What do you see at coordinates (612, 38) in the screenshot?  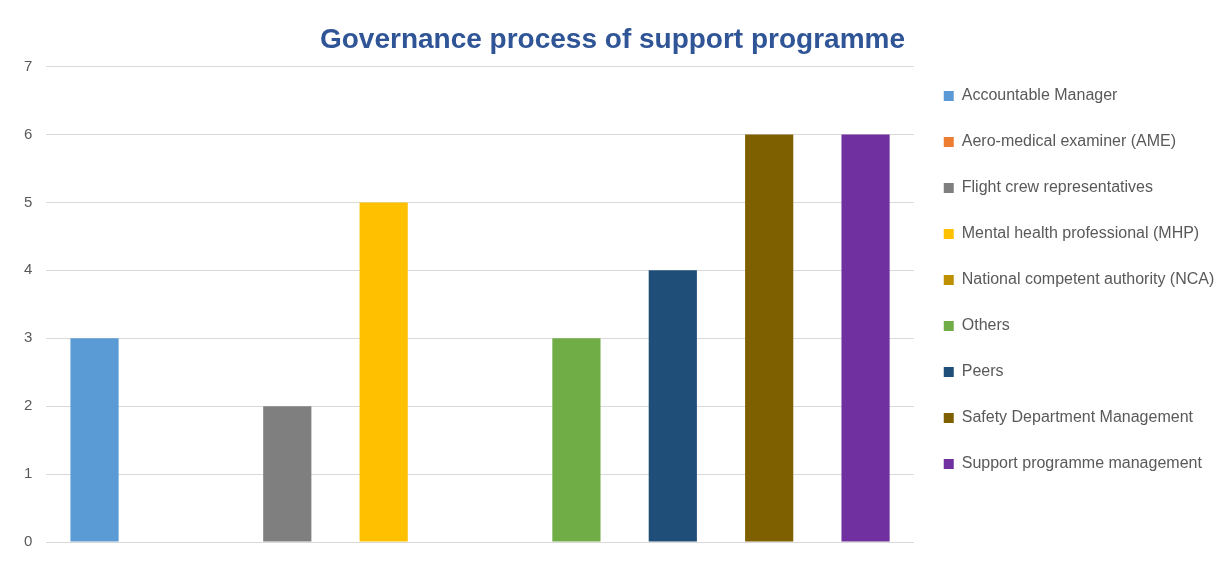 I see `chart-title: Governance process of support programme` at bounding box center [612, 38].